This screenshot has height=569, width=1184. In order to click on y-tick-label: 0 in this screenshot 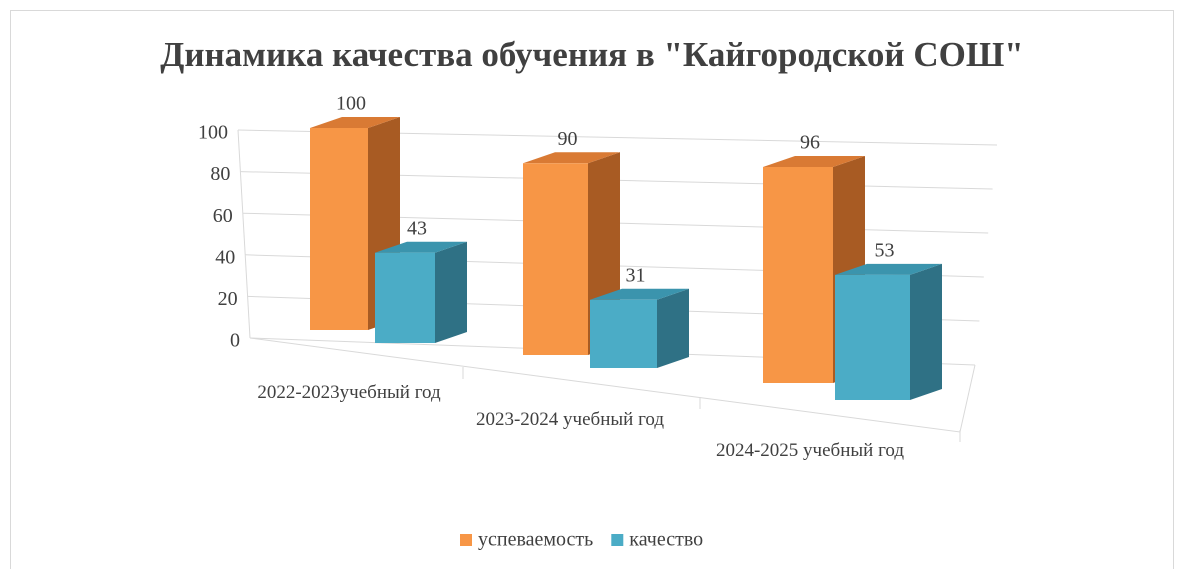, I will do `click(235, 341)`.